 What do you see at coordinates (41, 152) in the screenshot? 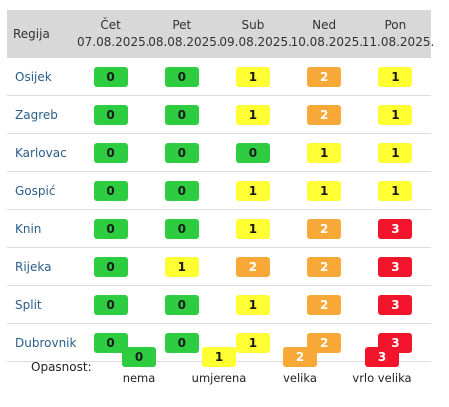
I see `region-link: Karlovac` at bounding box center [41, 152].